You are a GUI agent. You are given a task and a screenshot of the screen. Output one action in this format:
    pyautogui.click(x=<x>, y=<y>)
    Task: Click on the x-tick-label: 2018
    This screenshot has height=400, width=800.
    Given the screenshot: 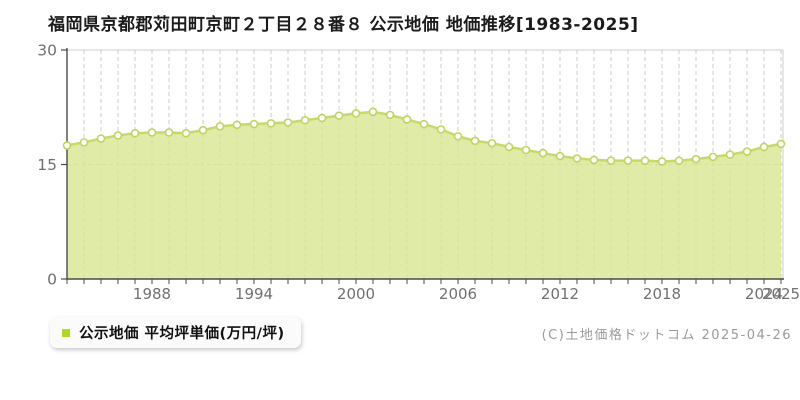 What is the action you would take?
    pyautogui.click(x=662, y=294)
    